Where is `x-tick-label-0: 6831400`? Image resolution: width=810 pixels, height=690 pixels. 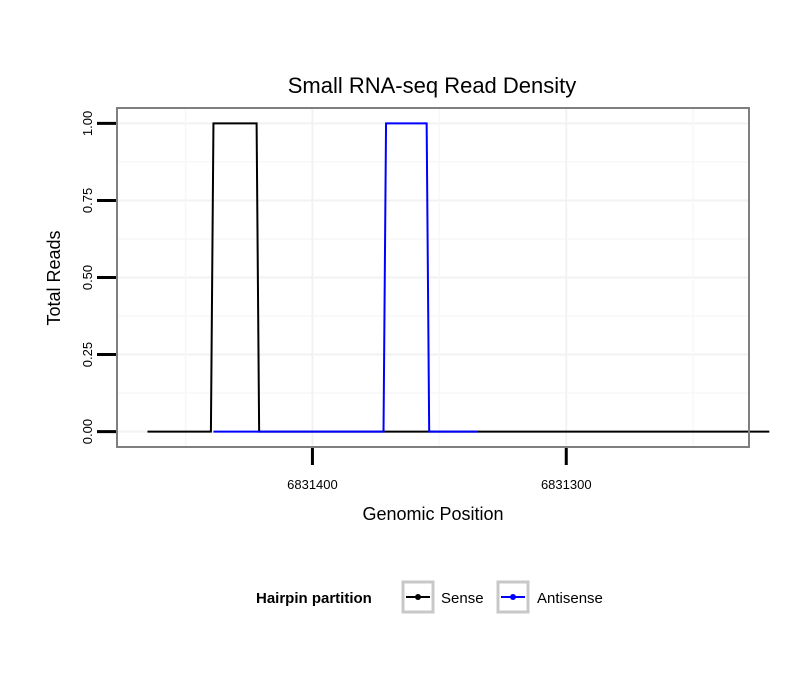
x-tick-label-0: 6831400 is located at coordinates (312, 484).